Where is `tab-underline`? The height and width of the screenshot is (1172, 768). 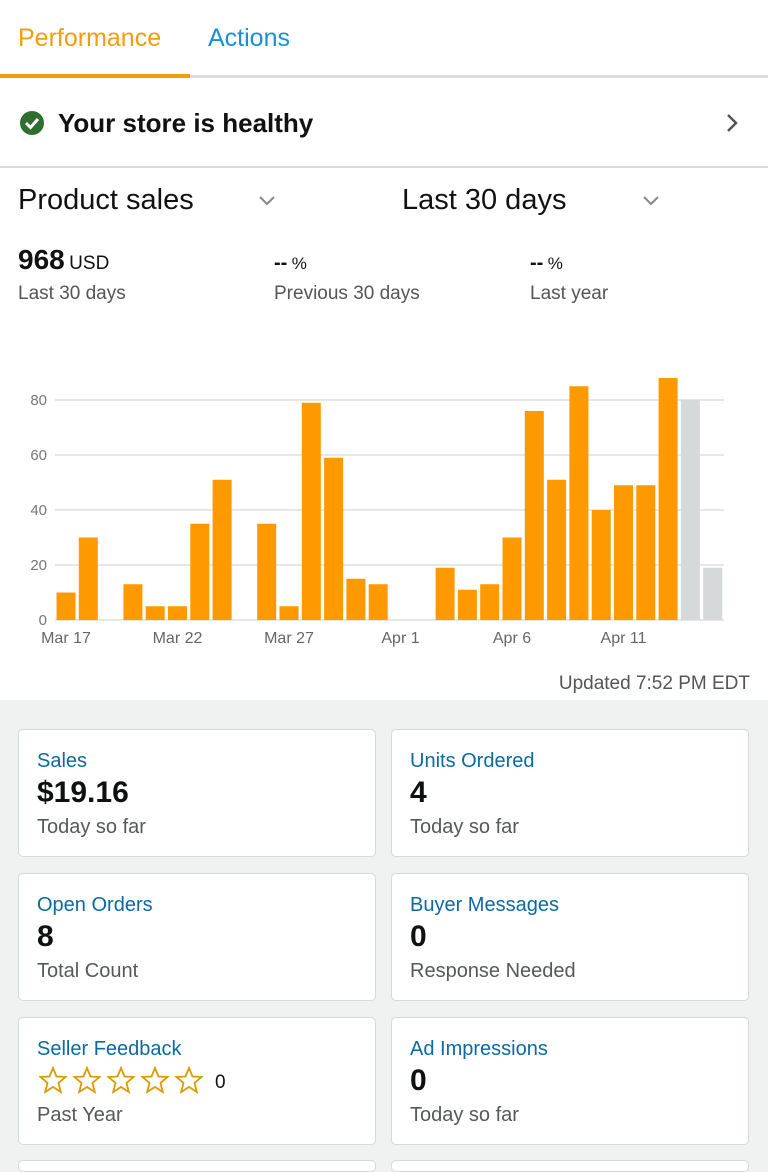
tab-underline is located at coordinates (95, 76).